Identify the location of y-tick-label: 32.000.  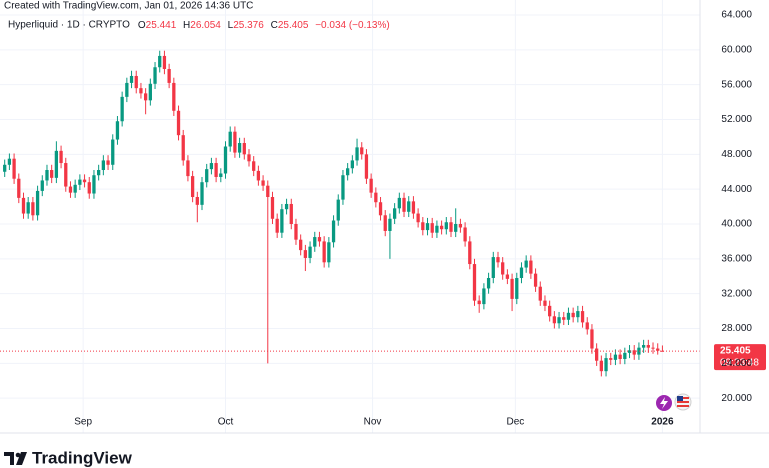
(736, 293).